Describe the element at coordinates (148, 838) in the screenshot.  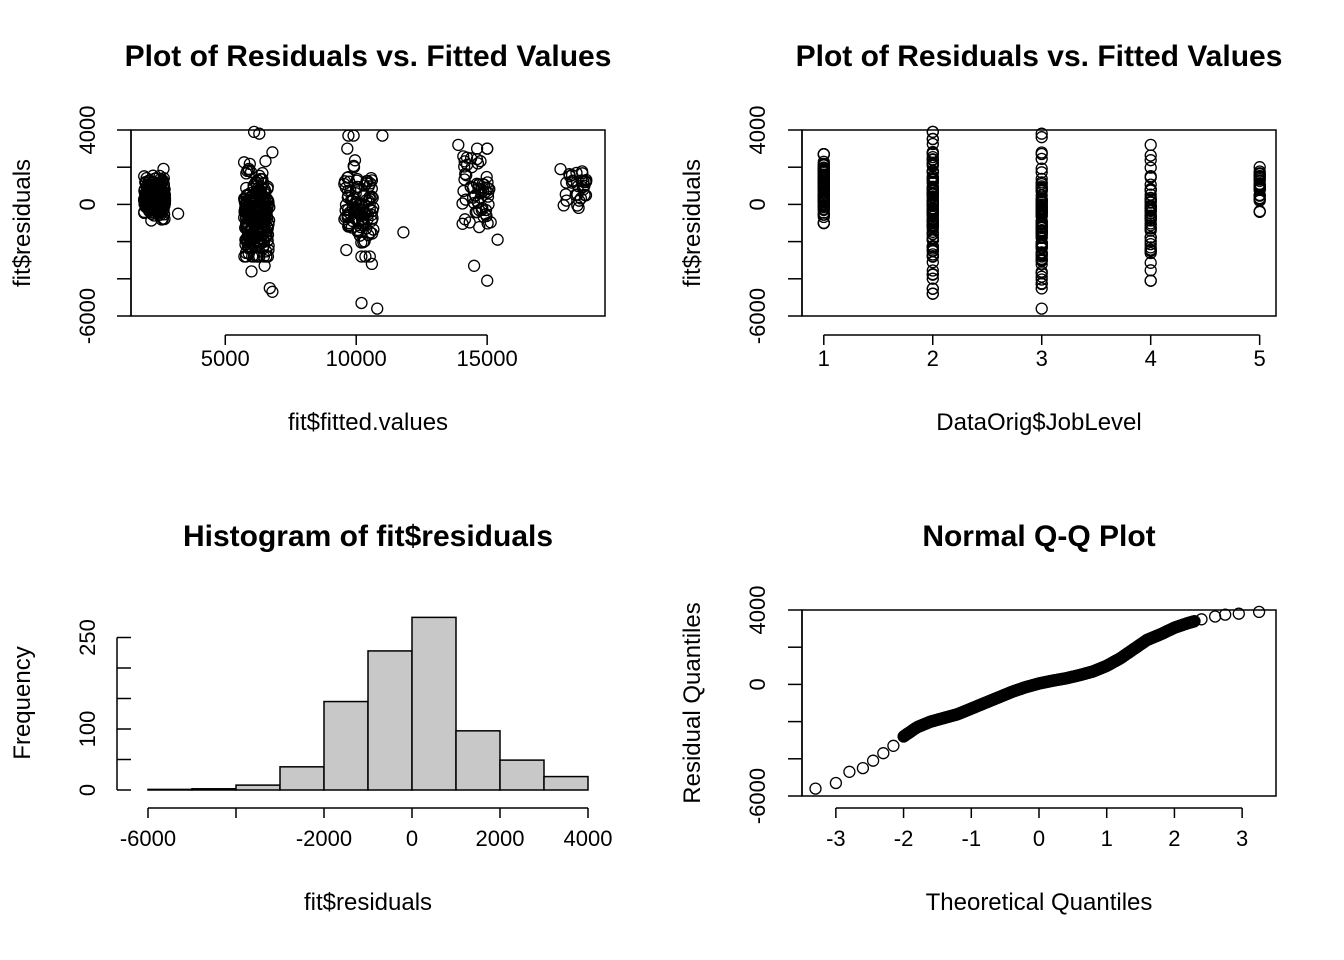
I see `x-tick-label: -6000` at that location.